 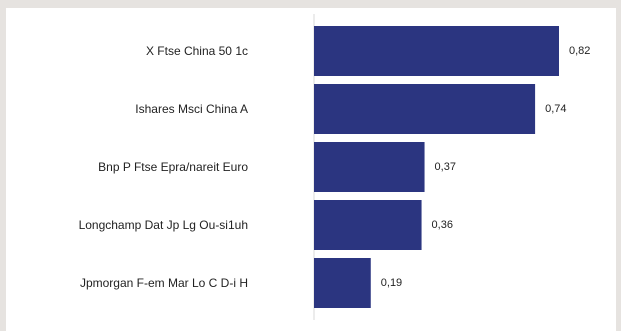 I want to click on category-label: X Ftse China 50 1c, so click(x=197, y=51).